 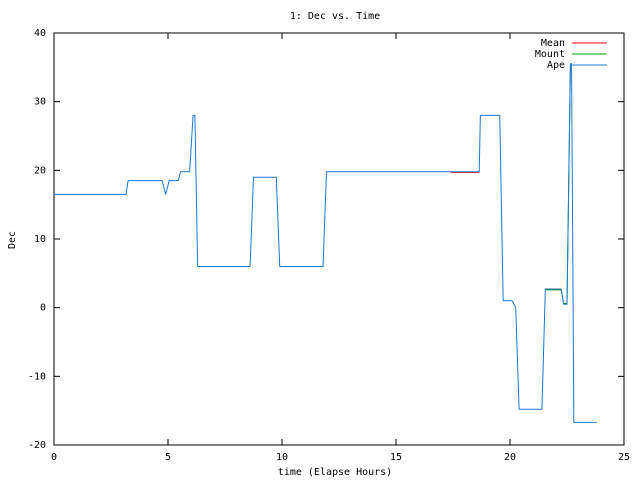 What do you see at coordinates (553, 43) in the screenshot?
I see `legend-label: Mean` at bounding box center [553, 43].